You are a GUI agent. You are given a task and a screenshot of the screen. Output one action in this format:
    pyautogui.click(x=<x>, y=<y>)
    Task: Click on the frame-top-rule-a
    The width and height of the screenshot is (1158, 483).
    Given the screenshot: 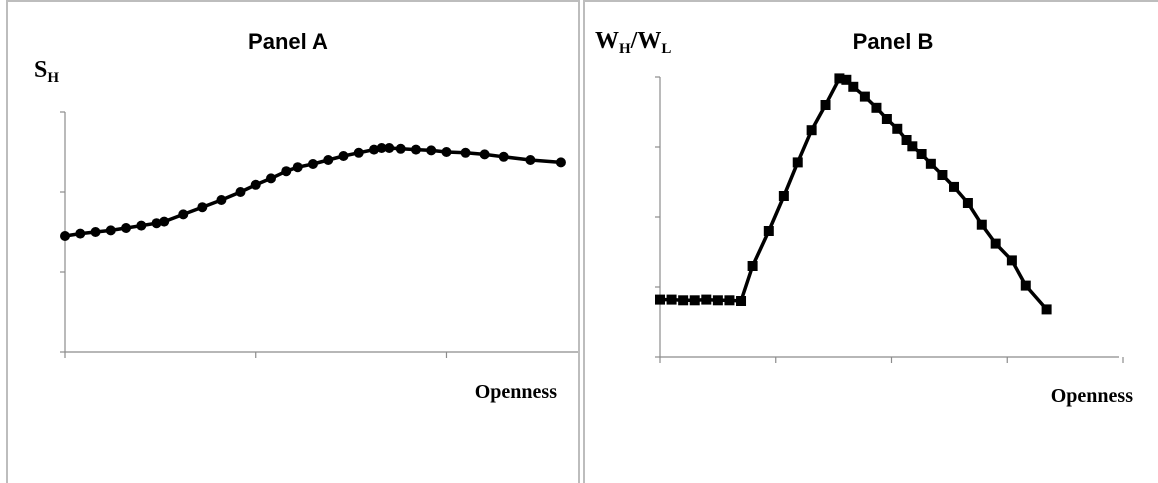 What is the action you would take?
    pyautogui.click(x=293, y=1)
    